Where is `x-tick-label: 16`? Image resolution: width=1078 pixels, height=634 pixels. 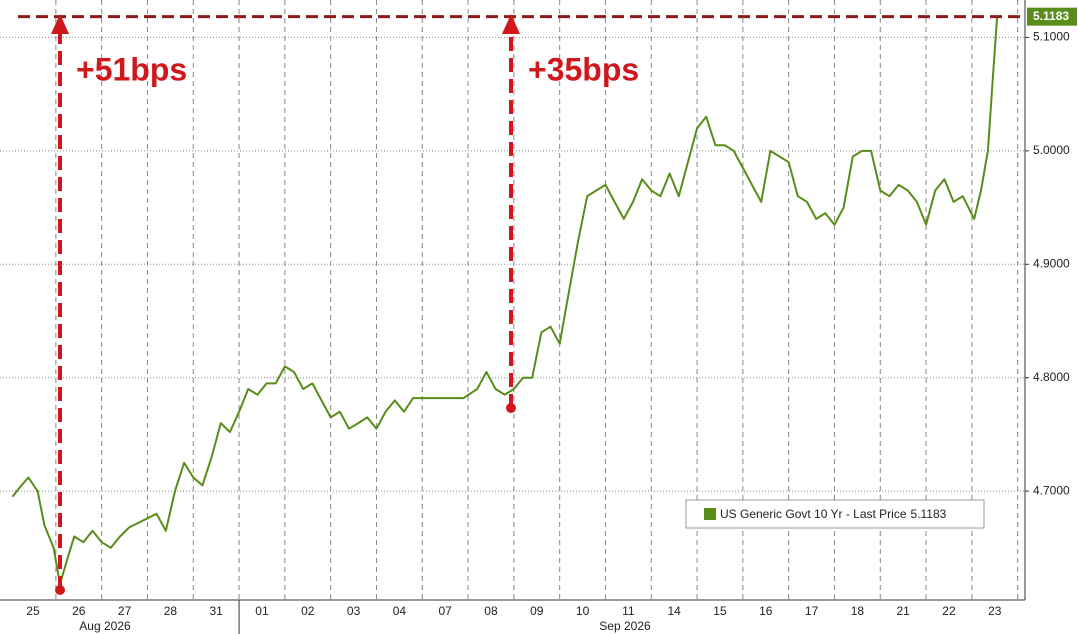 x-tick-label: 16 is located at coordinates (766, 611).